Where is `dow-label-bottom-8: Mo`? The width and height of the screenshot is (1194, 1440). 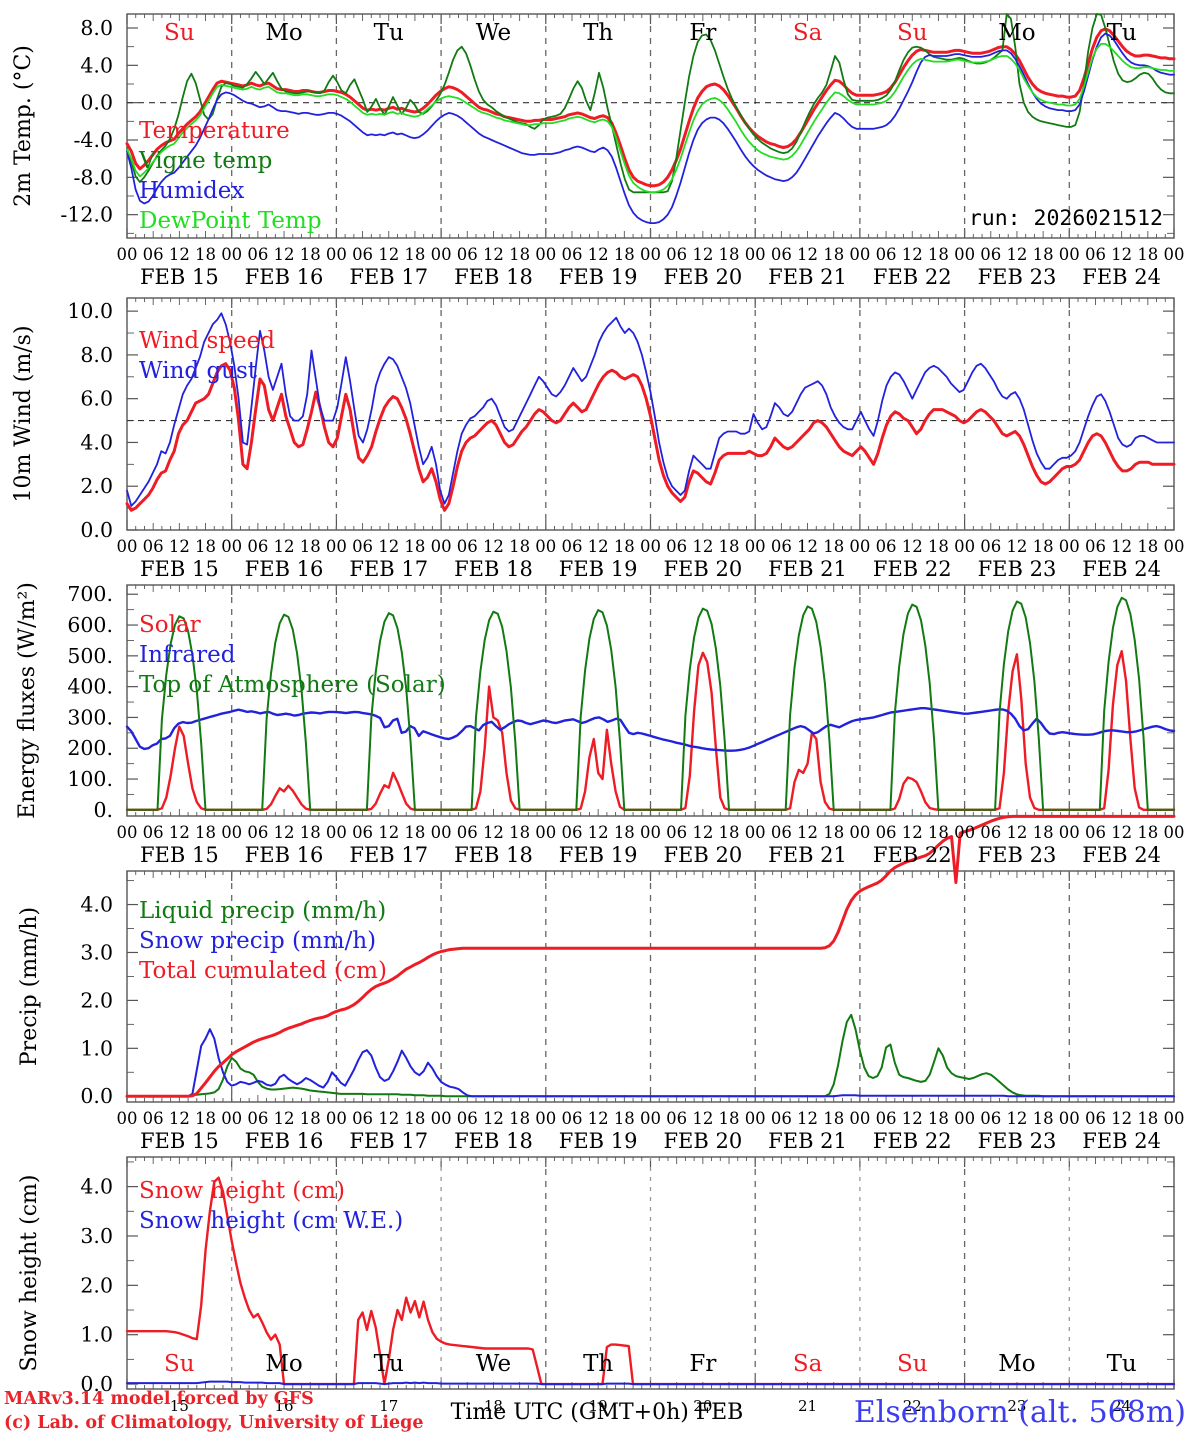
dow-label-bottom-8: Mo is located at coordinates (1016, 1364).